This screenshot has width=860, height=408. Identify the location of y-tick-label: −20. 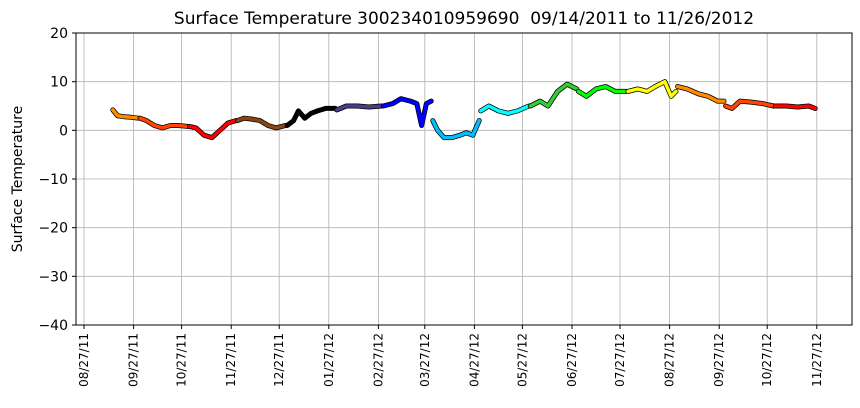
(53, 229).